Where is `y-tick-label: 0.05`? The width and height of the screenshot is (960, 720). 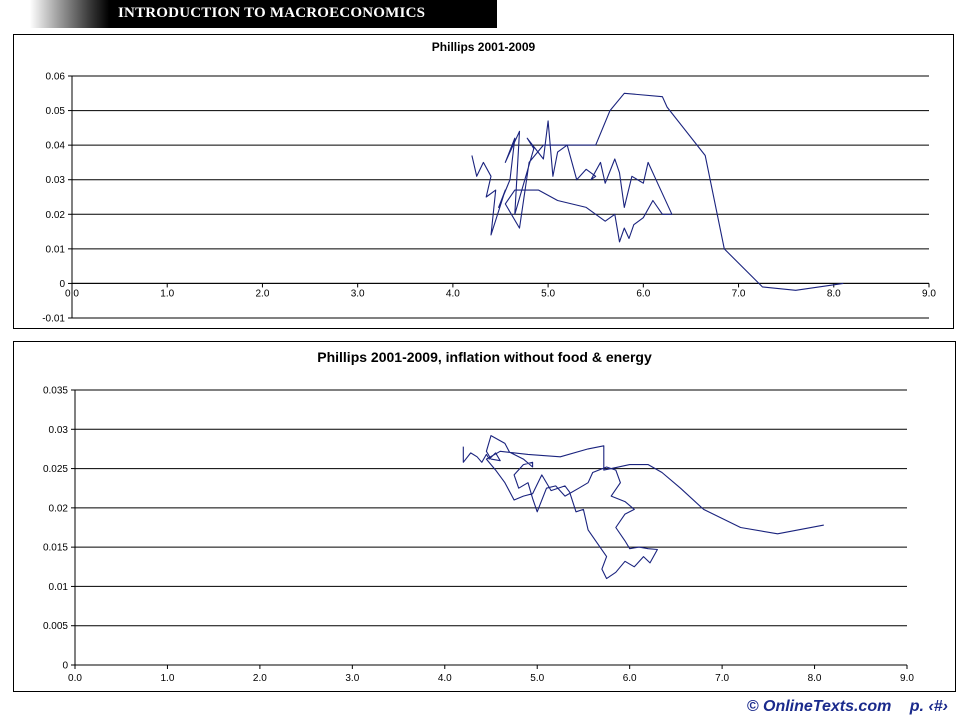
y-tick-label: 0.05 is located at coordinates (56, 111).